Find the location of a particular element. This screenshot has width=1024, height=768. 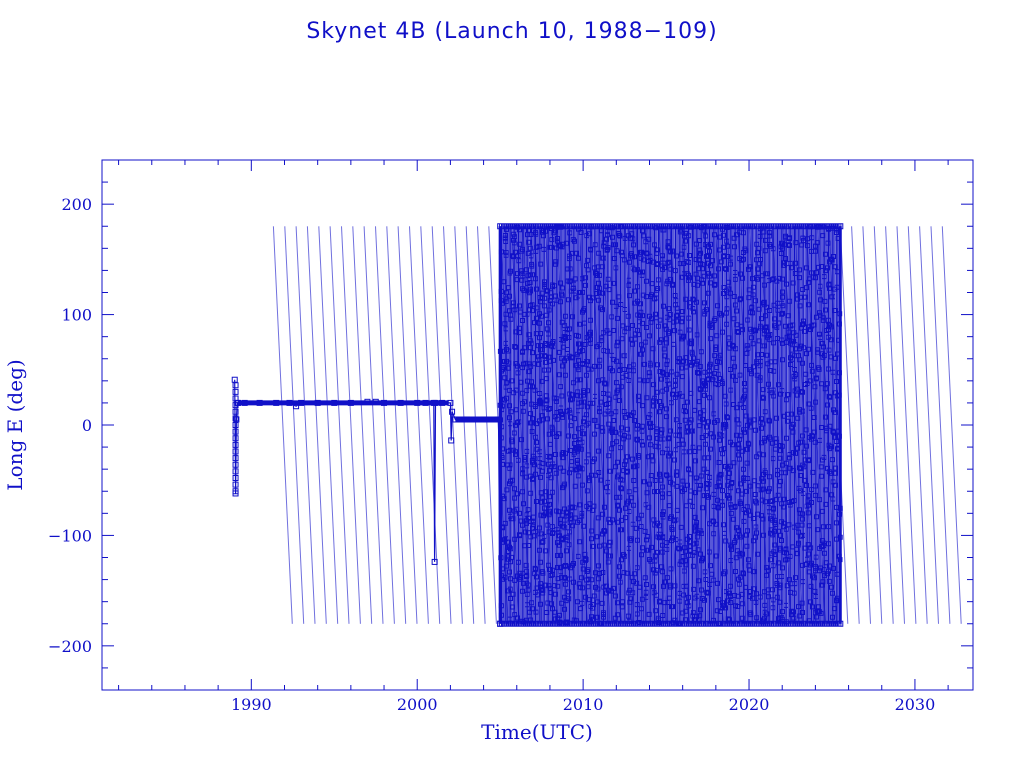

x-tick-label: 1990 is located at coordinates (251, 704).